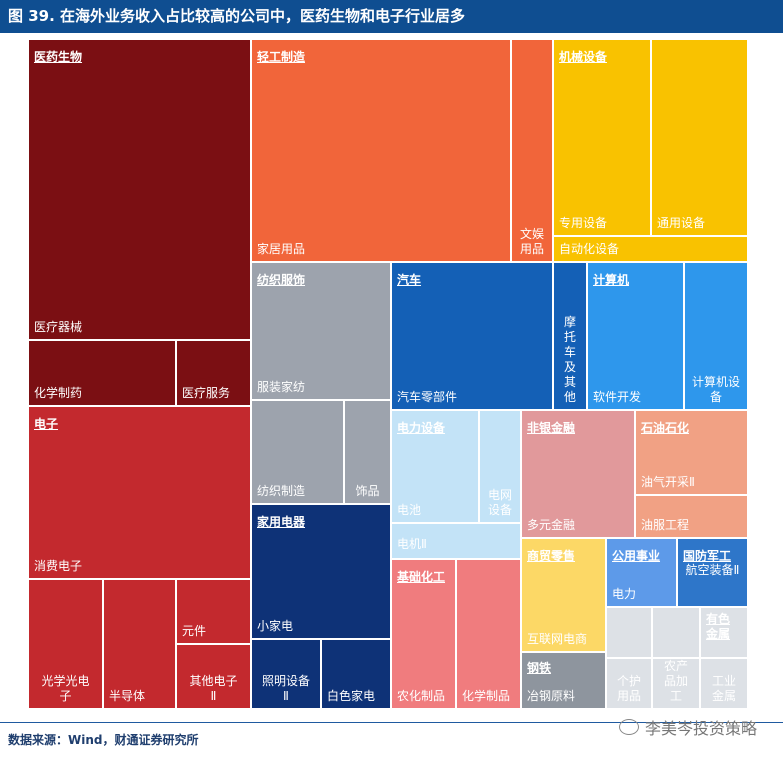 The image size is (783, 761). Describe the element at coordinates (412, 544) in the screenshot. I see `treemap-leaf-label: 电机Ⅱ` at that location.